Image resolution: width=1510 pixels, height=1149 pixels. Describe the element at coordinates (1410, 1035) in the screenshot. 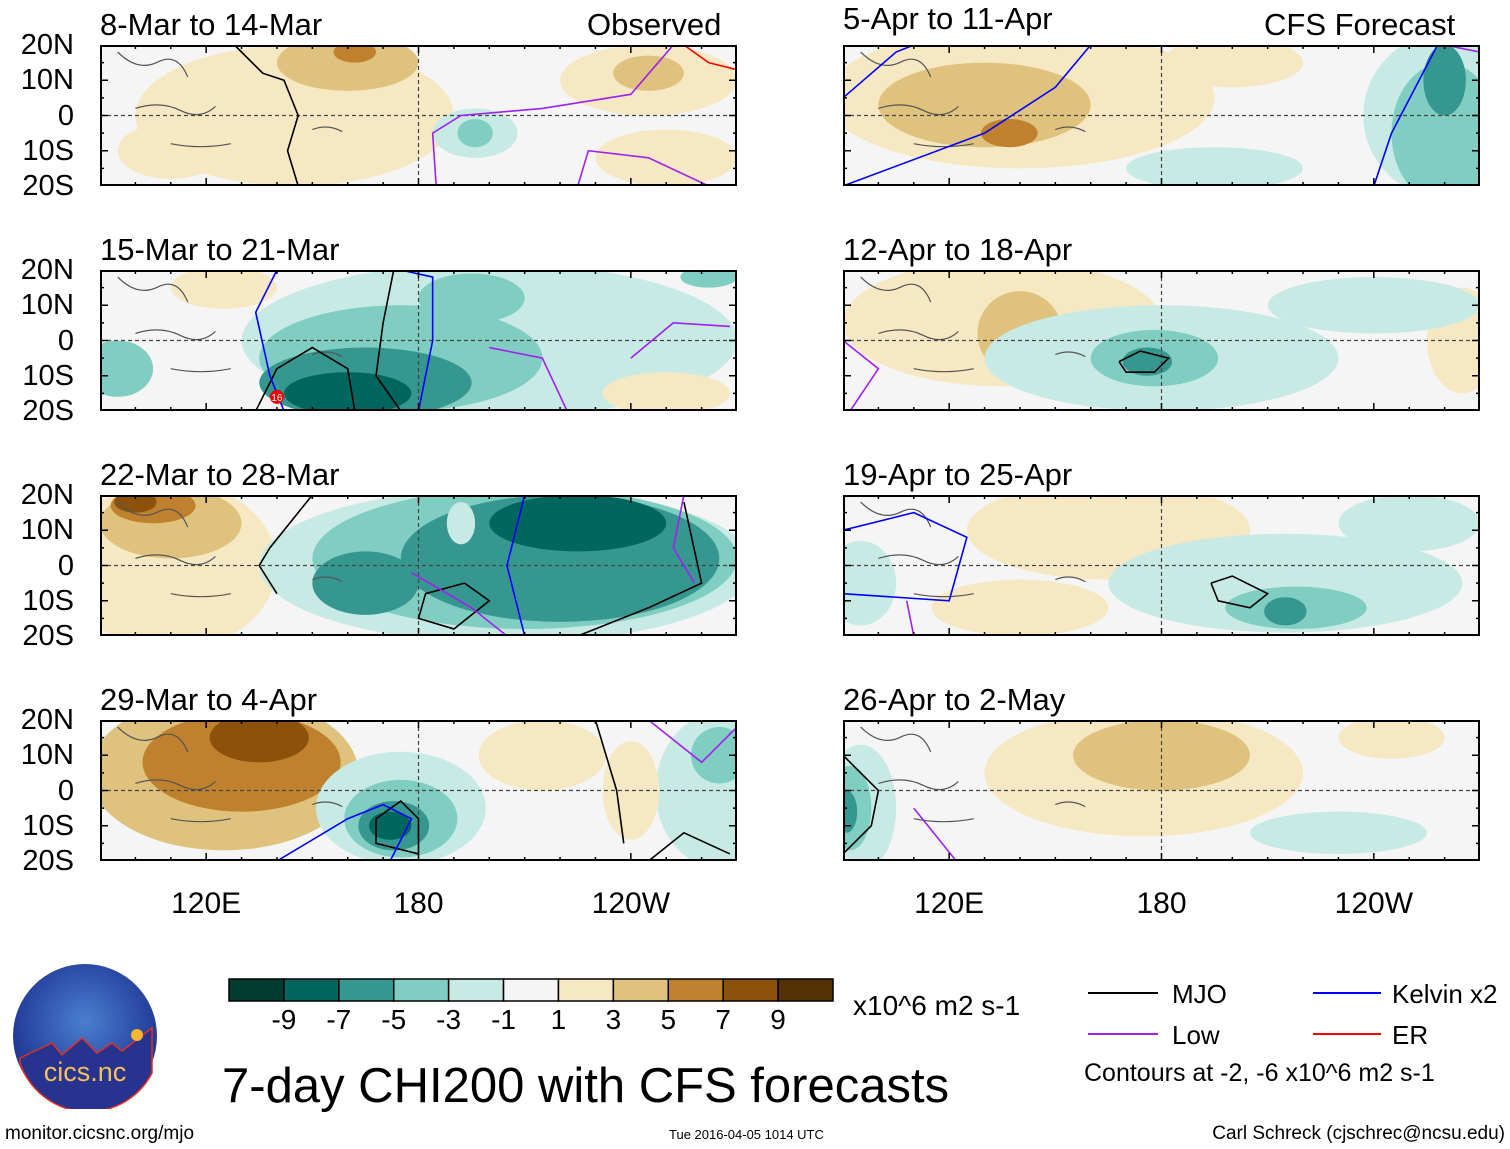

I see `legend-er: ER` at that location.